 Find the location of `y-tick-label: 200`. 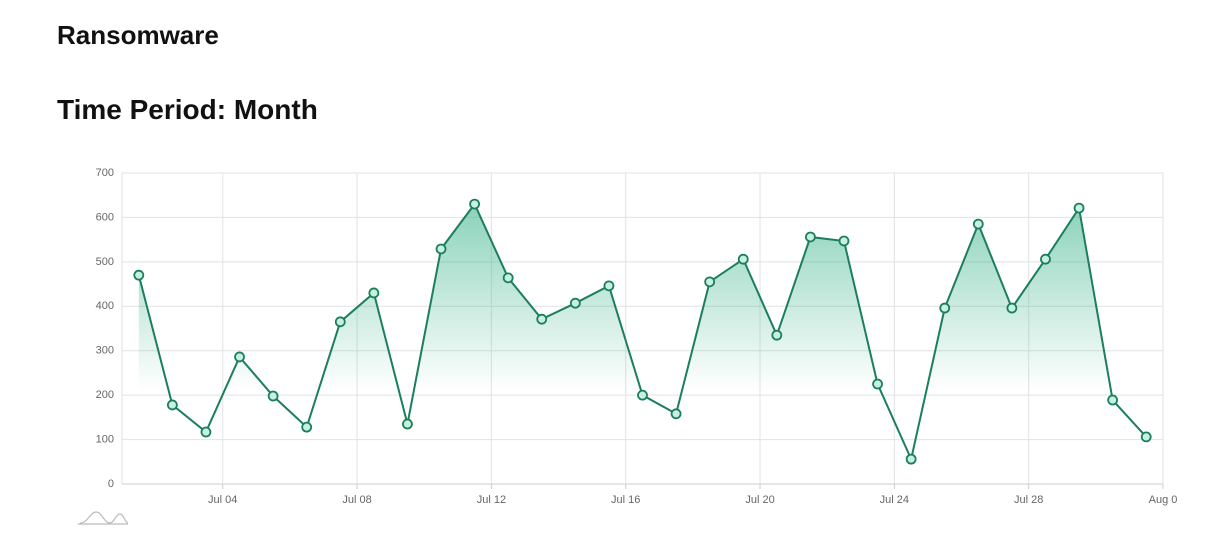

y-tick-label: 200 is located at coordinates (105, 395).